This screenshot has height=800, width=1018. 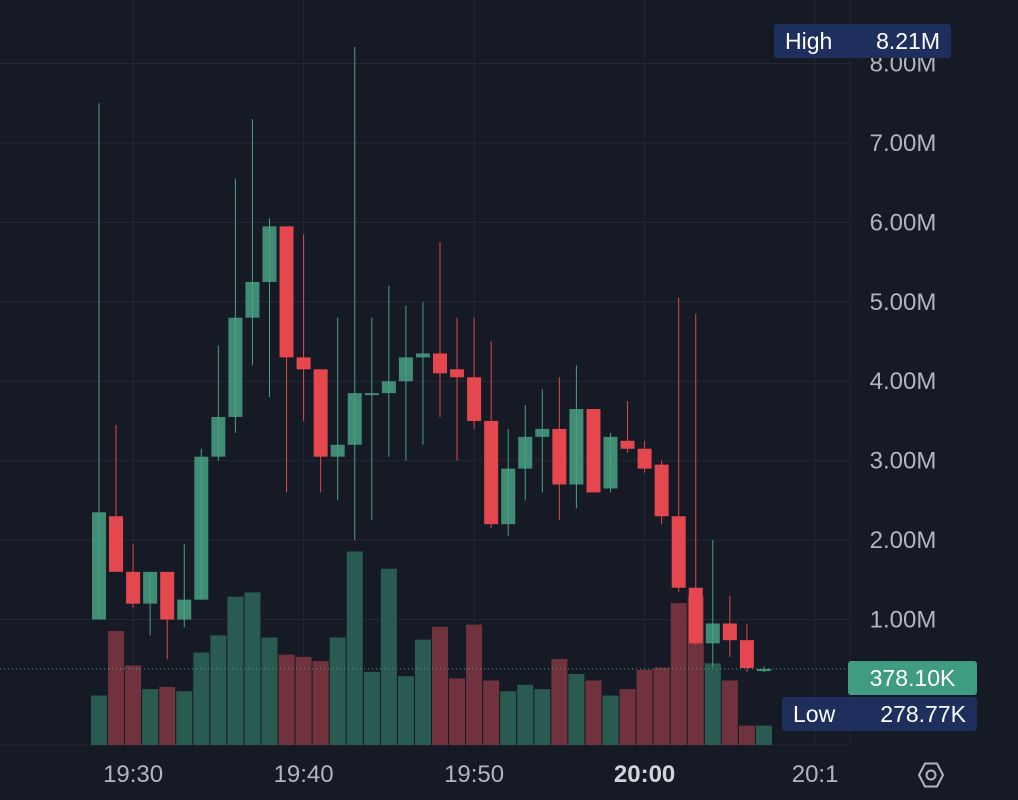 I want to click on low-value: 278.77K, so click(x=923, y=713).